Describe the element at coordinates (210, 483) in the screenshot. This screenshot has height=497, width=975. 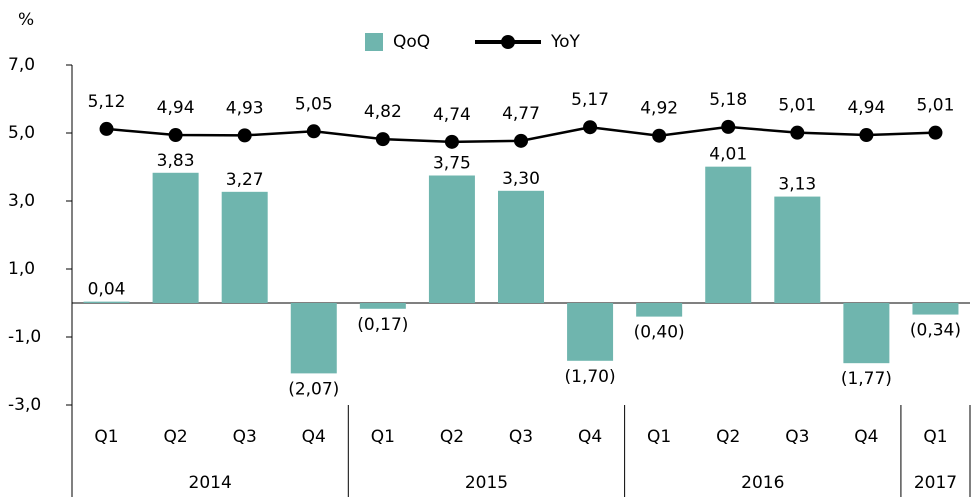
I see `group-label: 2014` at that location.